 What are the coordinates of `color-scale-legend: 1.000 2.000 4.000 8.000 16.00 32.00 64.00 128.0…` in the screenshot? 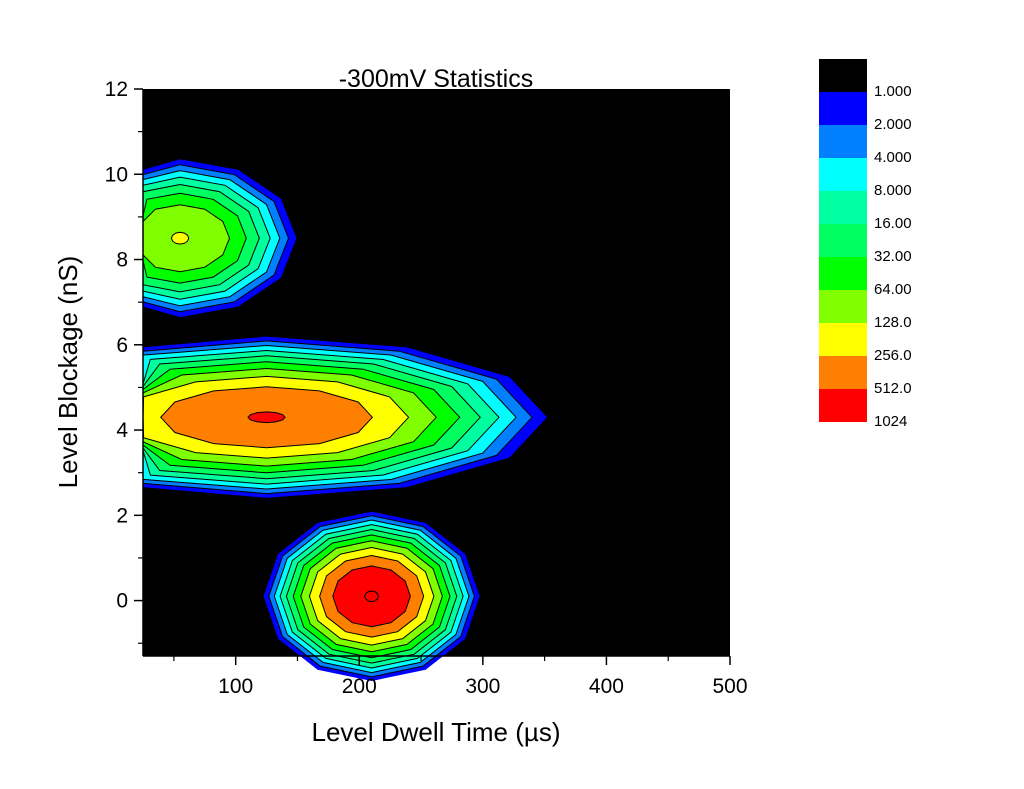 It's located at (865, 244).